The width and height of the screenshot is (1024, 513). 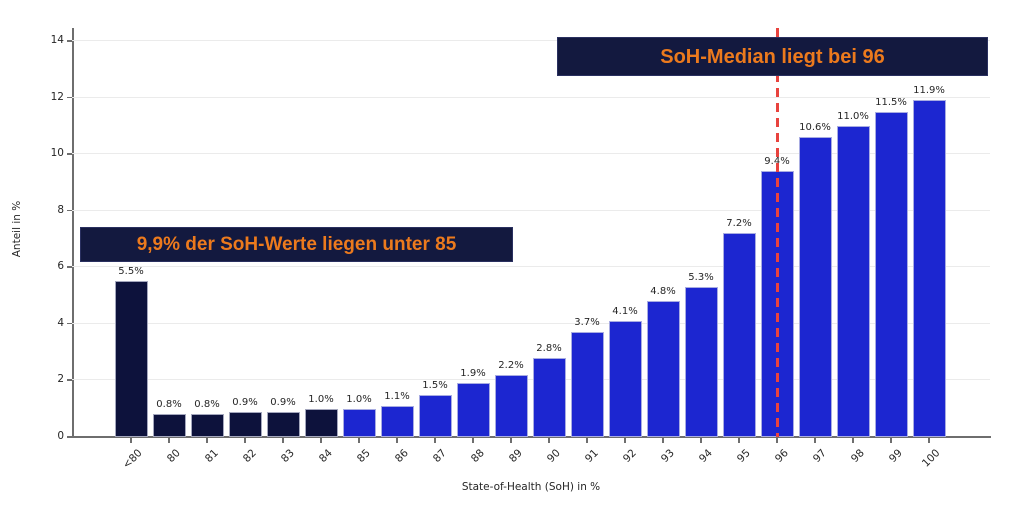 I want to click on x-tick-label: 91, so click(x=591, y=456).